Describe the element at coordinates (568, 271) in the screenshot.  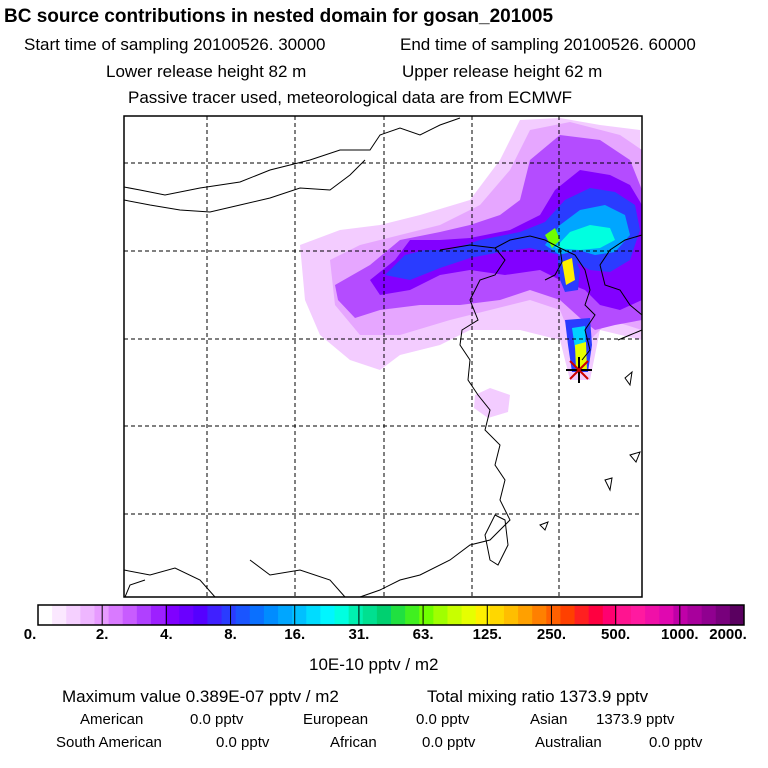
I see `plume-corridor-yellow` at that location.